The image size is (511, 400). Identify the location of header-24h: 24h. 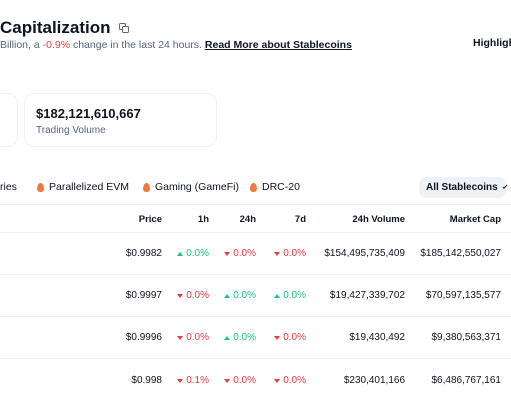
(247, 219).